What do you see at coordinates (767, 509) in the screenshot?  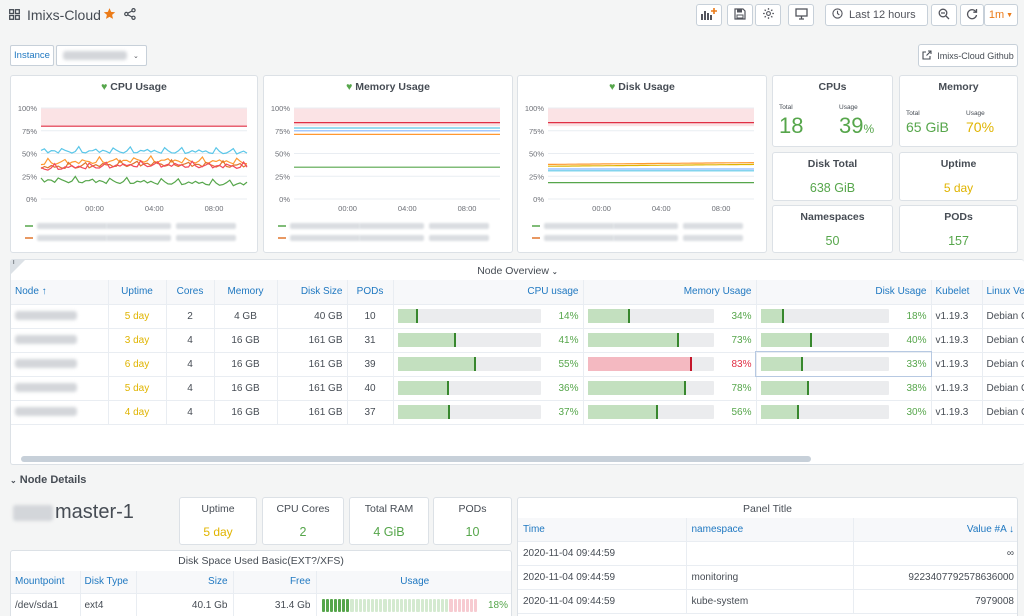 I see `panel-title: Panel Title` at bounding box center [767, 509].